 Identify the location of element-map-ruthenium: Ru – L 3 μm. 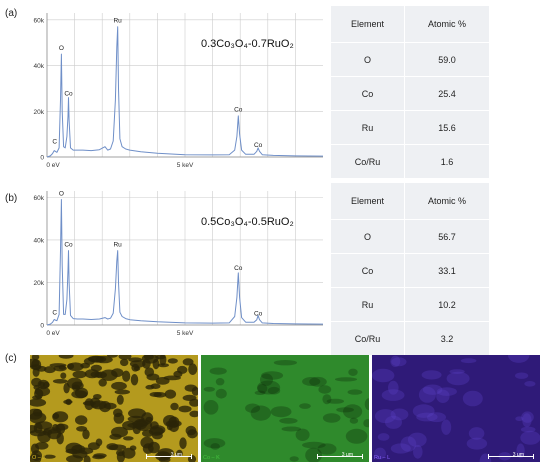
(456, 408).